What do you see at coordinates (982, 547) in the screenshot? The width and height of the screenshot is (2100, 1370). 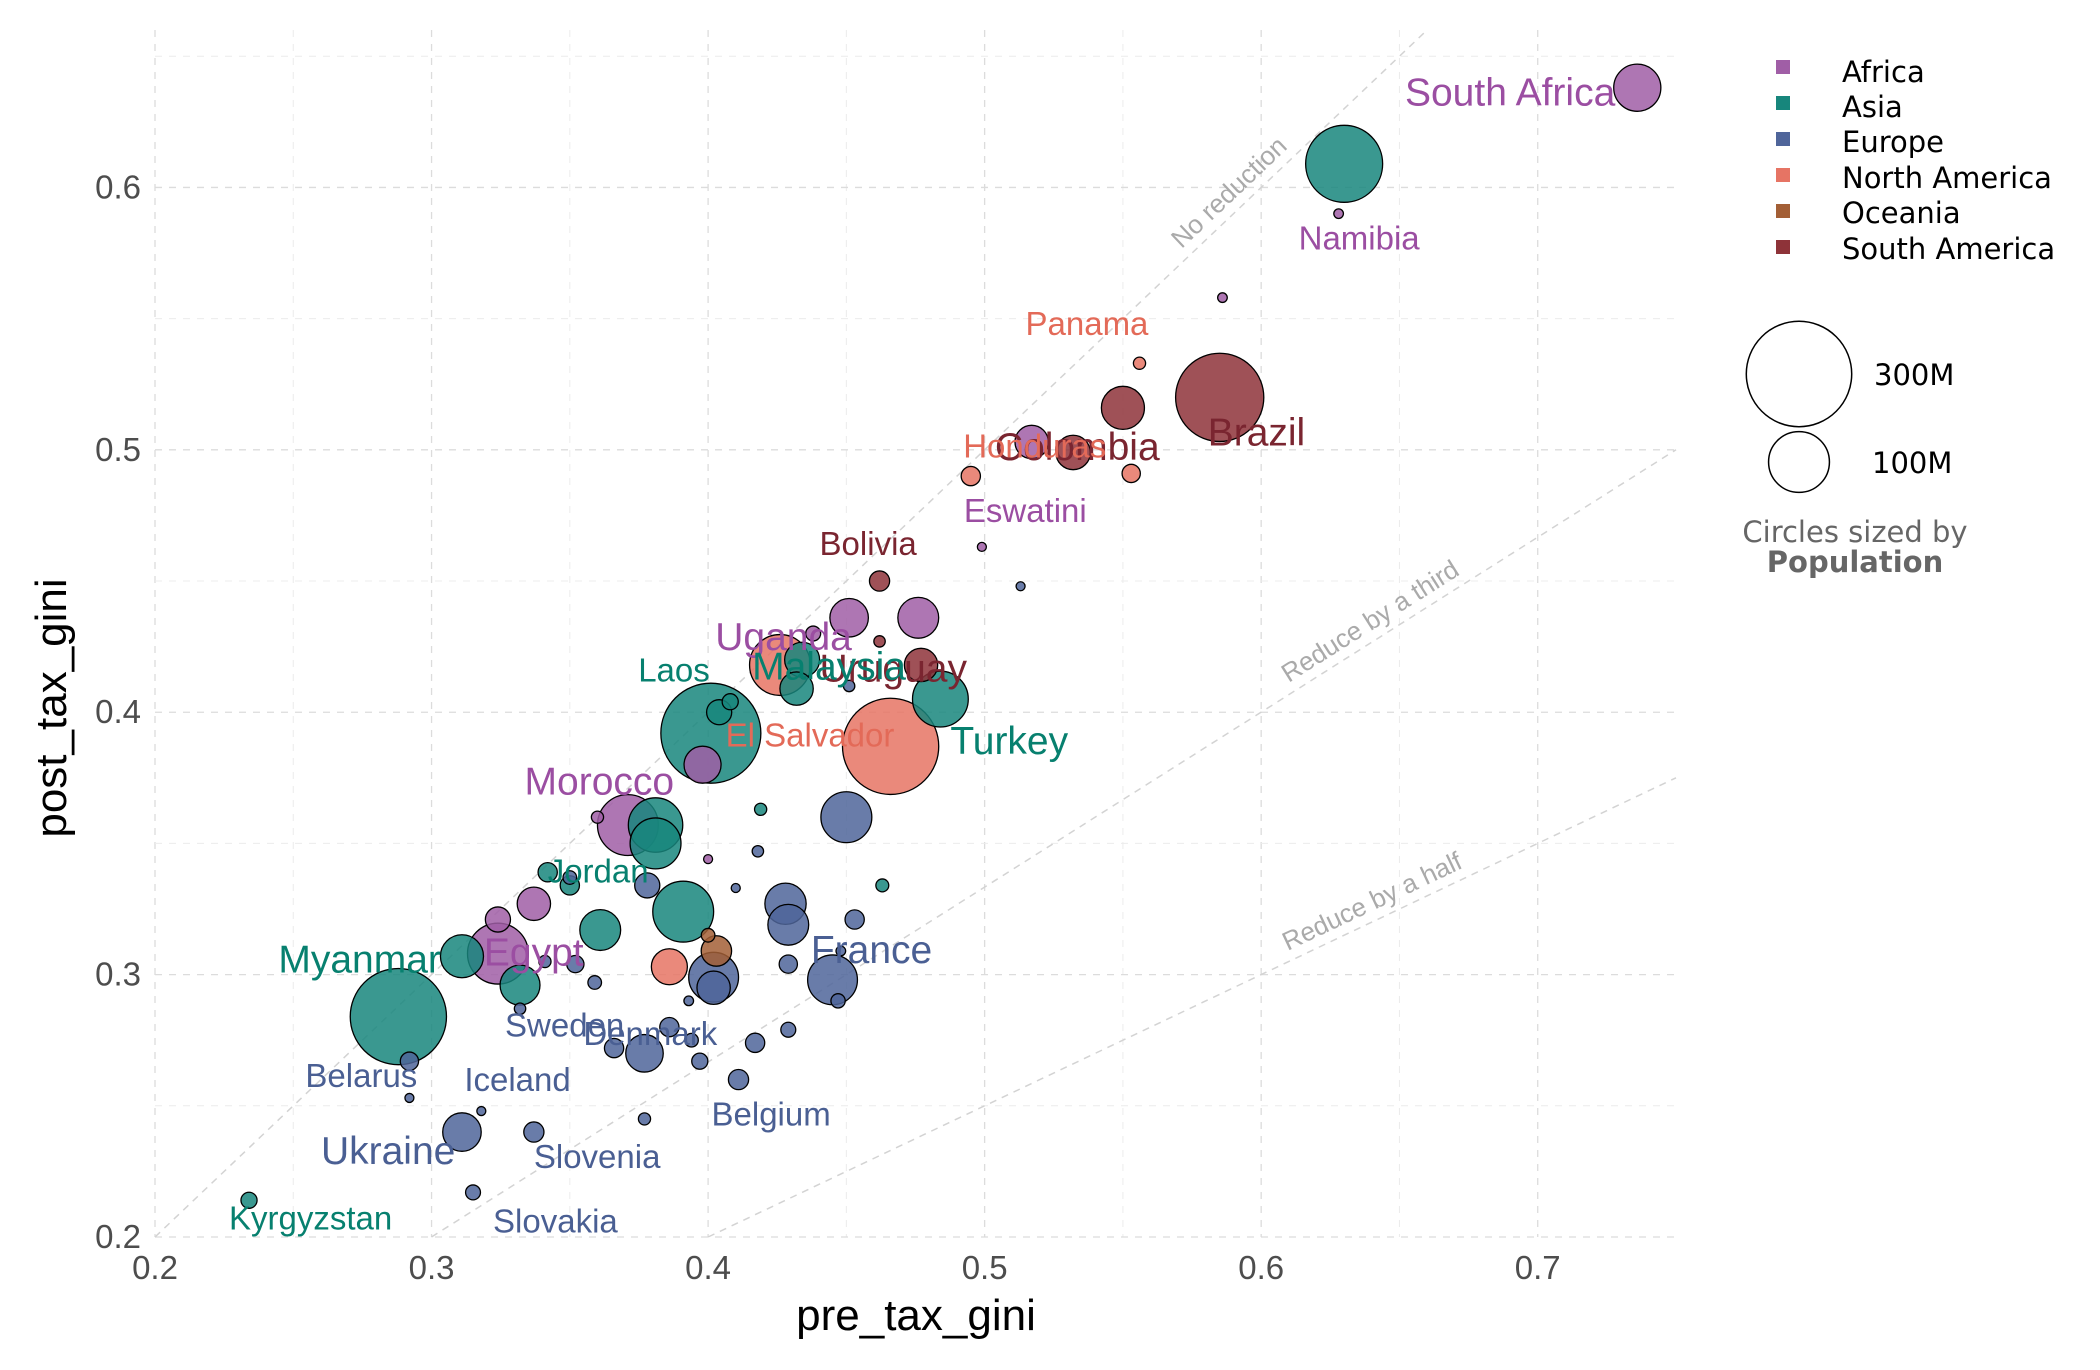 I see `point-eswatini` at bounding box center [982, 547].